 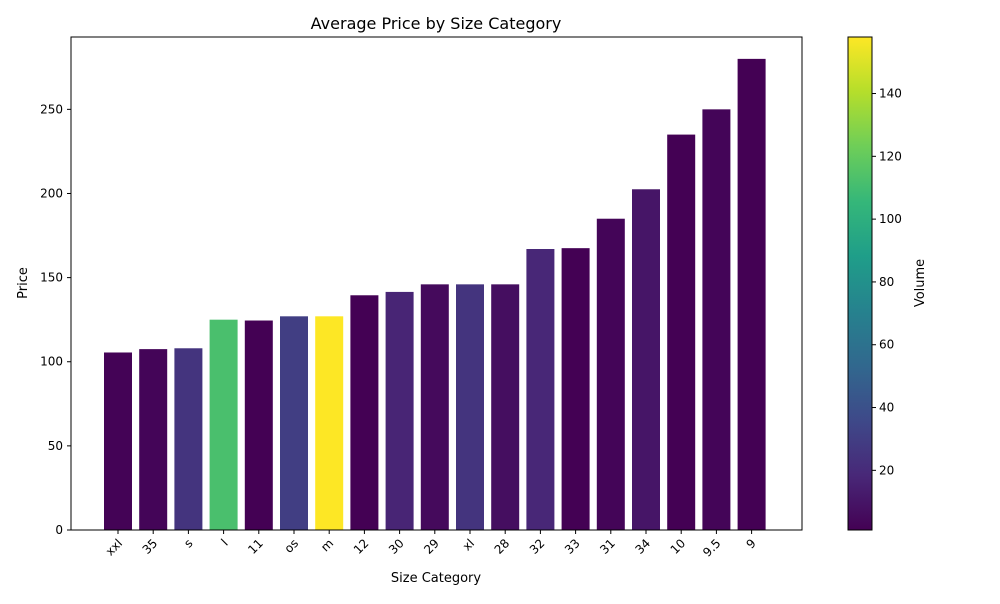 What do you see at coordinates (860, 283) in the screenshot?
I see `colorbar` at bounding box center [860, 283].